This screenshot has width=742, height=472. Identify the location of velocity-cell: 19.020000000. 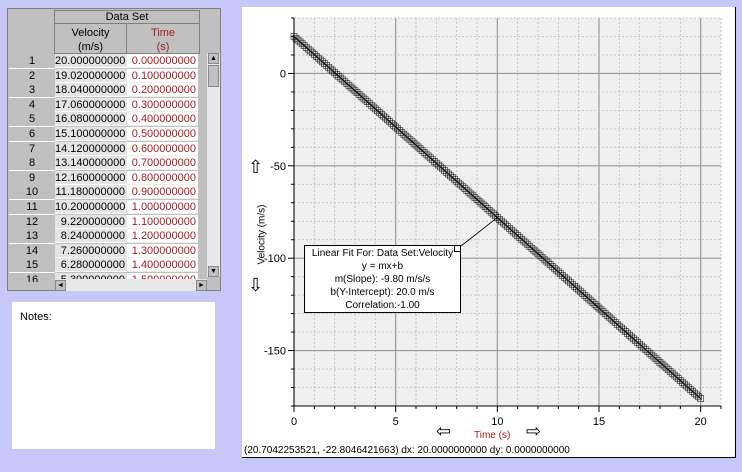
(91, 75).